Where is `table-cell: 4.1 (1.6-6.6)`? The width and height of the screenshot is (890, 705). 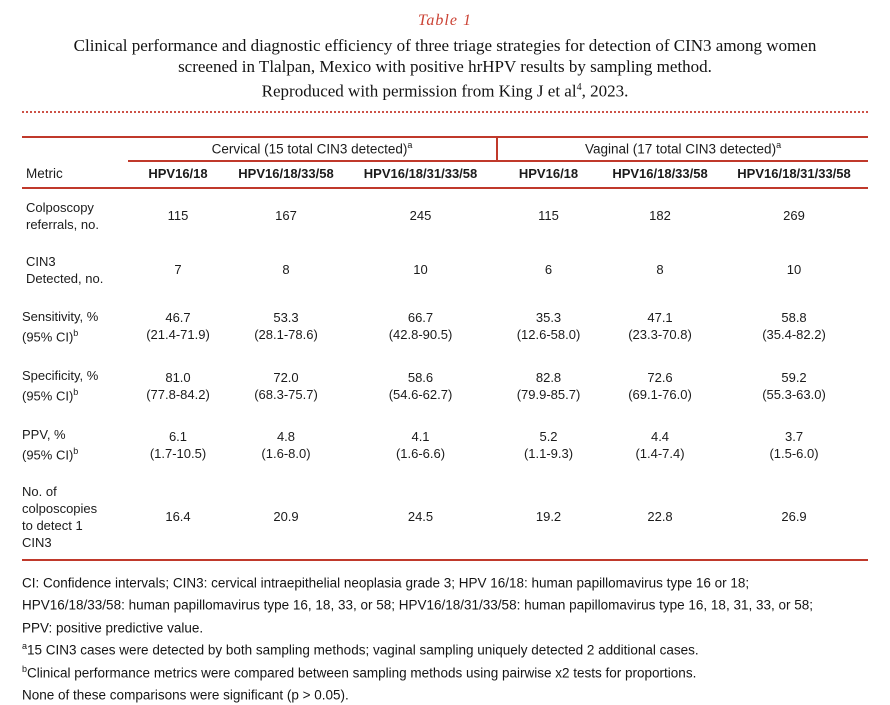
table-cell: 4.1 (1.6-6.6) is located at coordinates (420, 444).